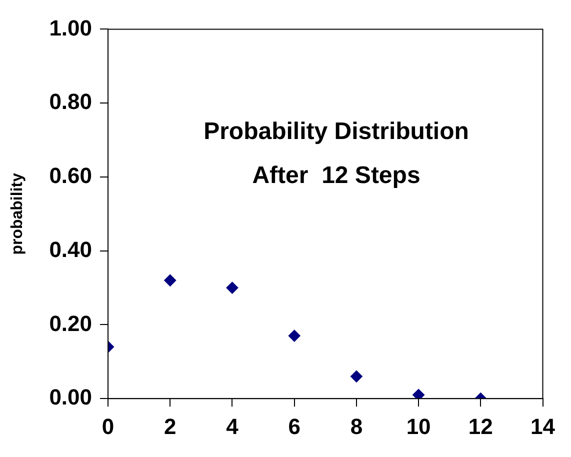  Describe the element at coordinates (543, 426) in the screenshot. I see `x-tick-label: 14` at that location.